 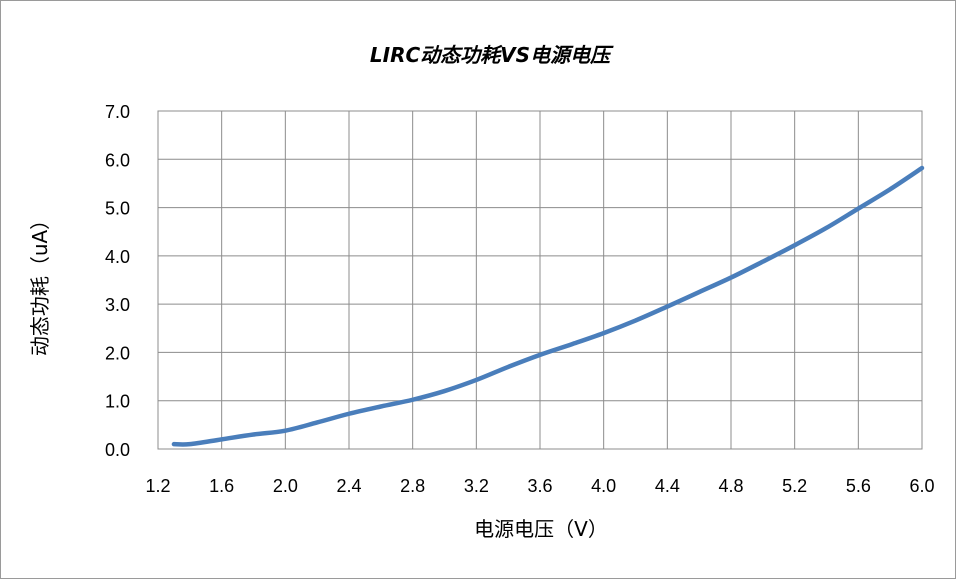 I want to click on x-axis-label: 电源电压（V）, so click(x=541, y=529).